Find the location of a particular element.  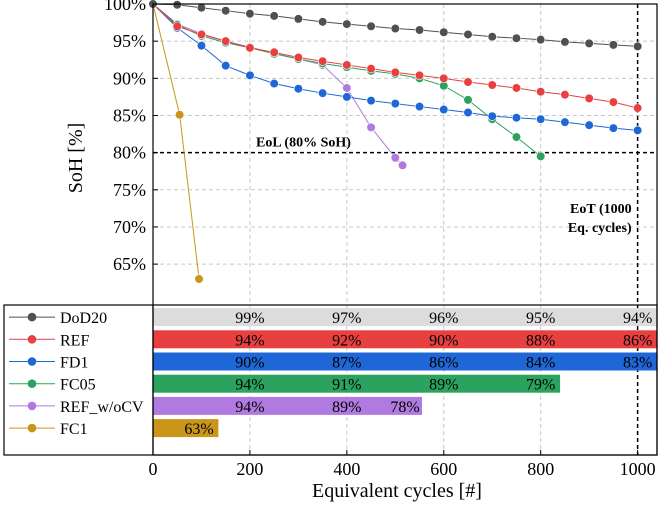

bar-value-label: 95% is located at coordinates (540, 318).